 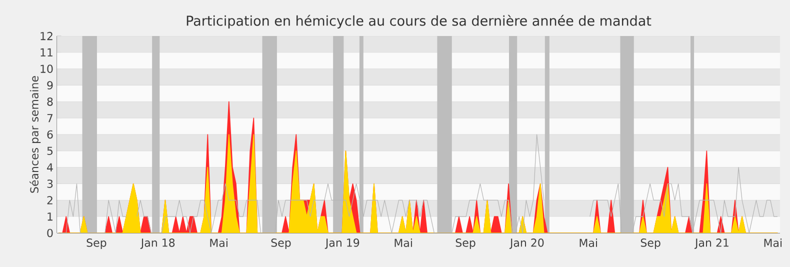 I want to click on y-tick-label: 2, so click(x=49, y=200).